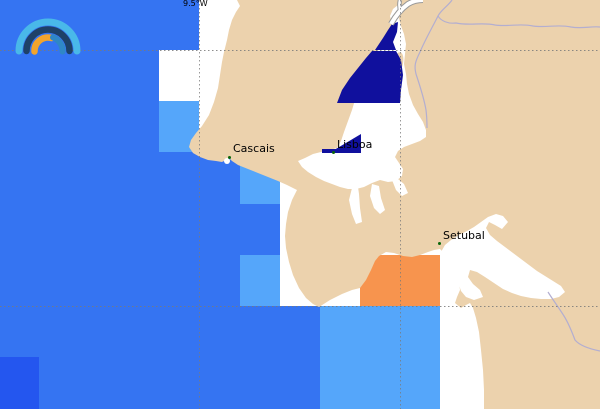 This screenshot has height=409, width=600. What do you see at coordinates (406, 13) in the screenshot?
I see `tagus-river-ribbon` at bounding box center [406, 13].